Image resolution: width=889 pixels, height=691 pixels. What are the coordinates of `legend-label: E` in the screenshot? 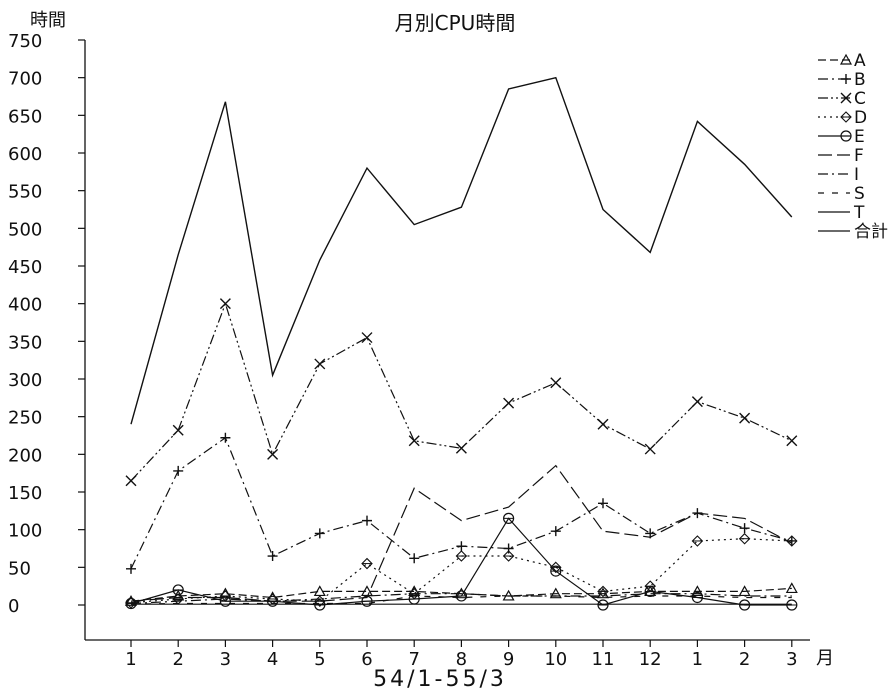 It's located at (859, 137).